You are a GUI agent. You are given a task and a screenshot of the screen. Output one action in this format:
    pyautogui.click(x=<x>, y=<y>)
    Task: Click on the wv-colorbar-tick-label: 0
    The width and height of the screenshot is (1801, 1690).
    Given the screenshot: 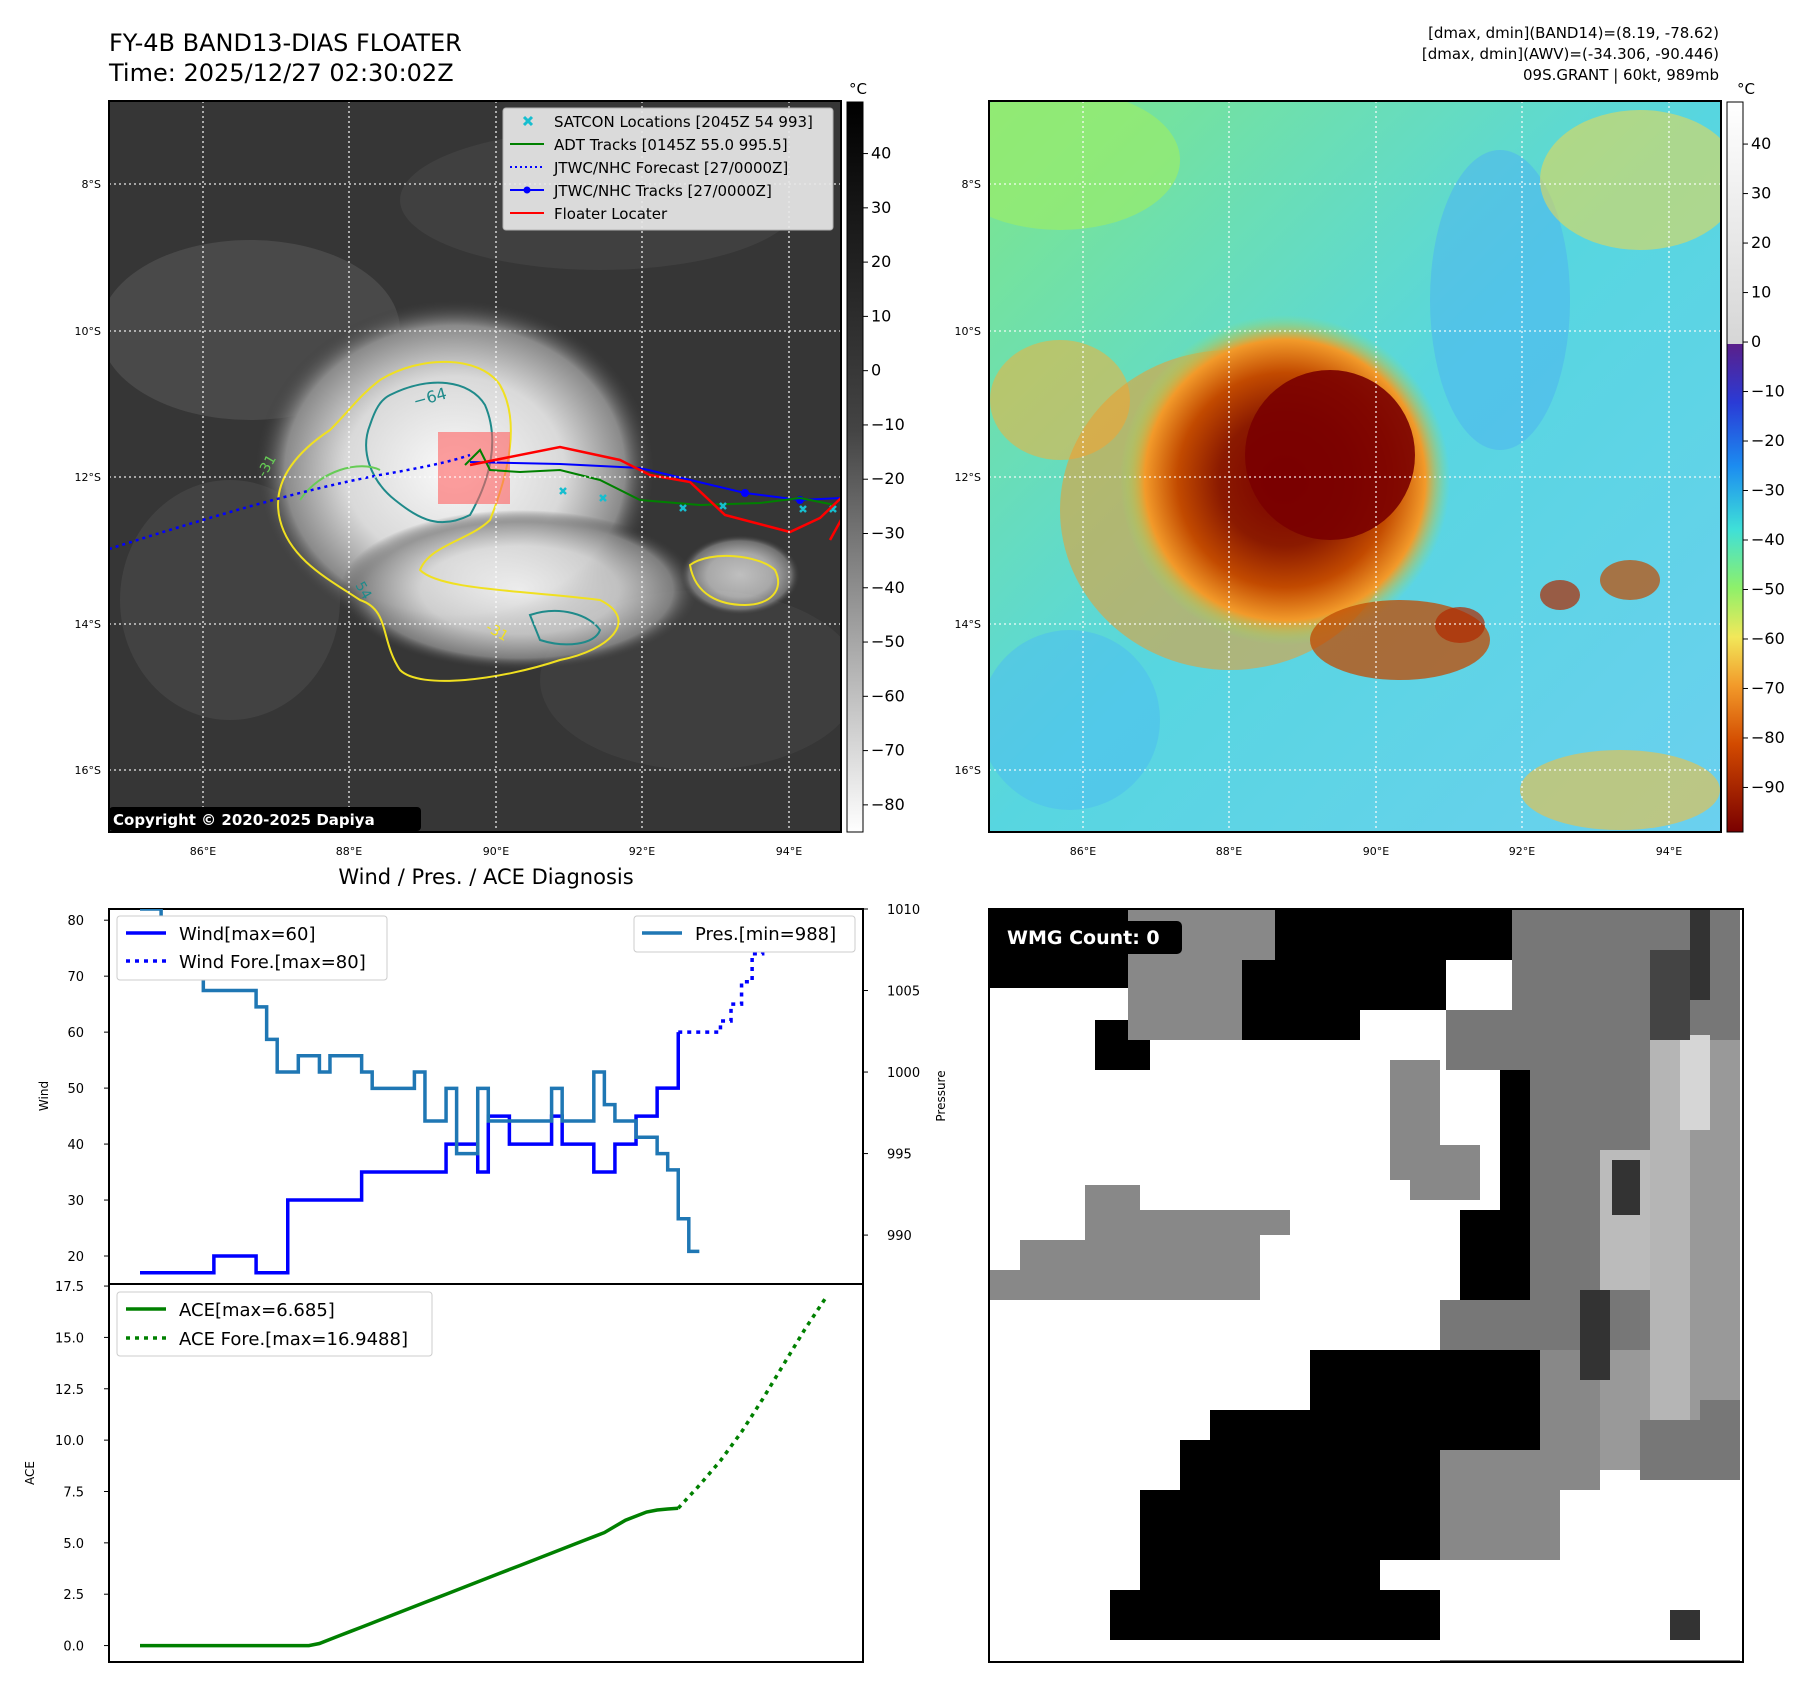 What is the action you would take?
    pyautogui.click(x=1756, y=341)
    